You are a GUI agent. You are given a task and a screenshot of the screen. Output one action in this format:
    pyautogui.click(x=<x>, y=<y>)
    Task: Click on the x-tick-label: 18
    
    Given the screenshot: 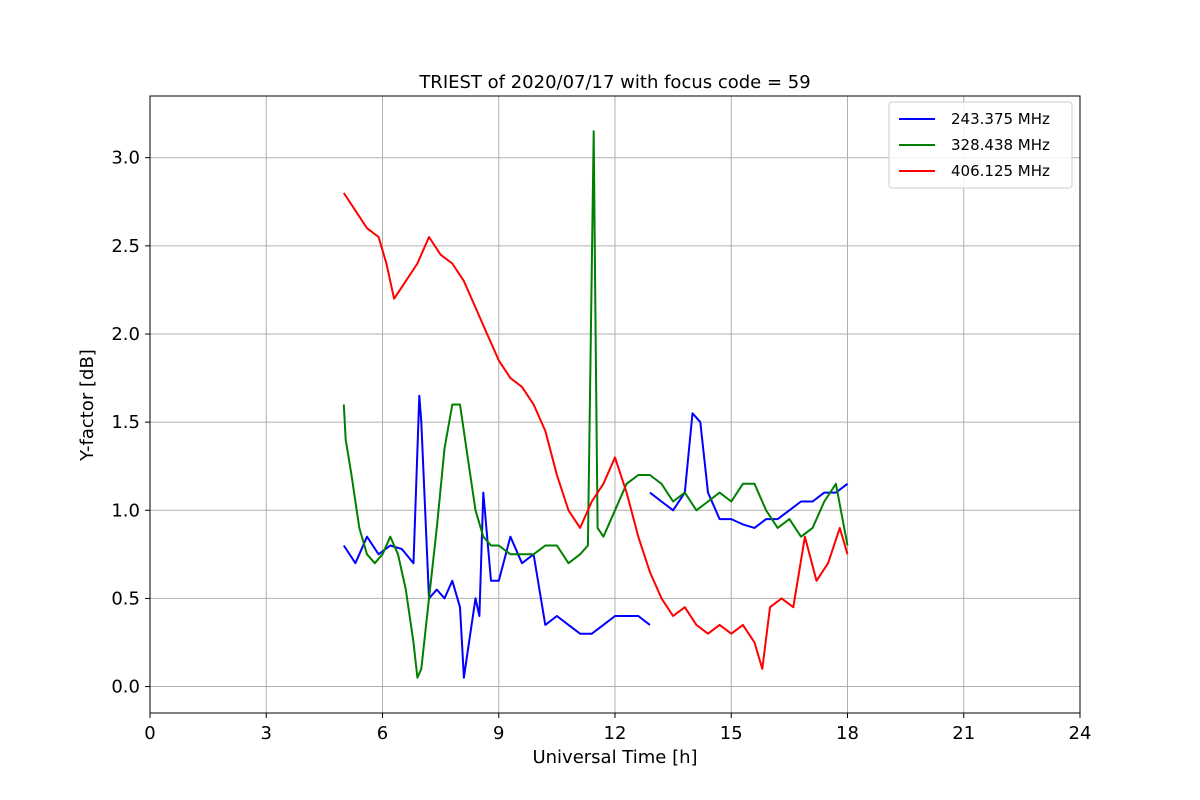 What is the action you would take?
    pyautogui.click(x=847, y=733)
    